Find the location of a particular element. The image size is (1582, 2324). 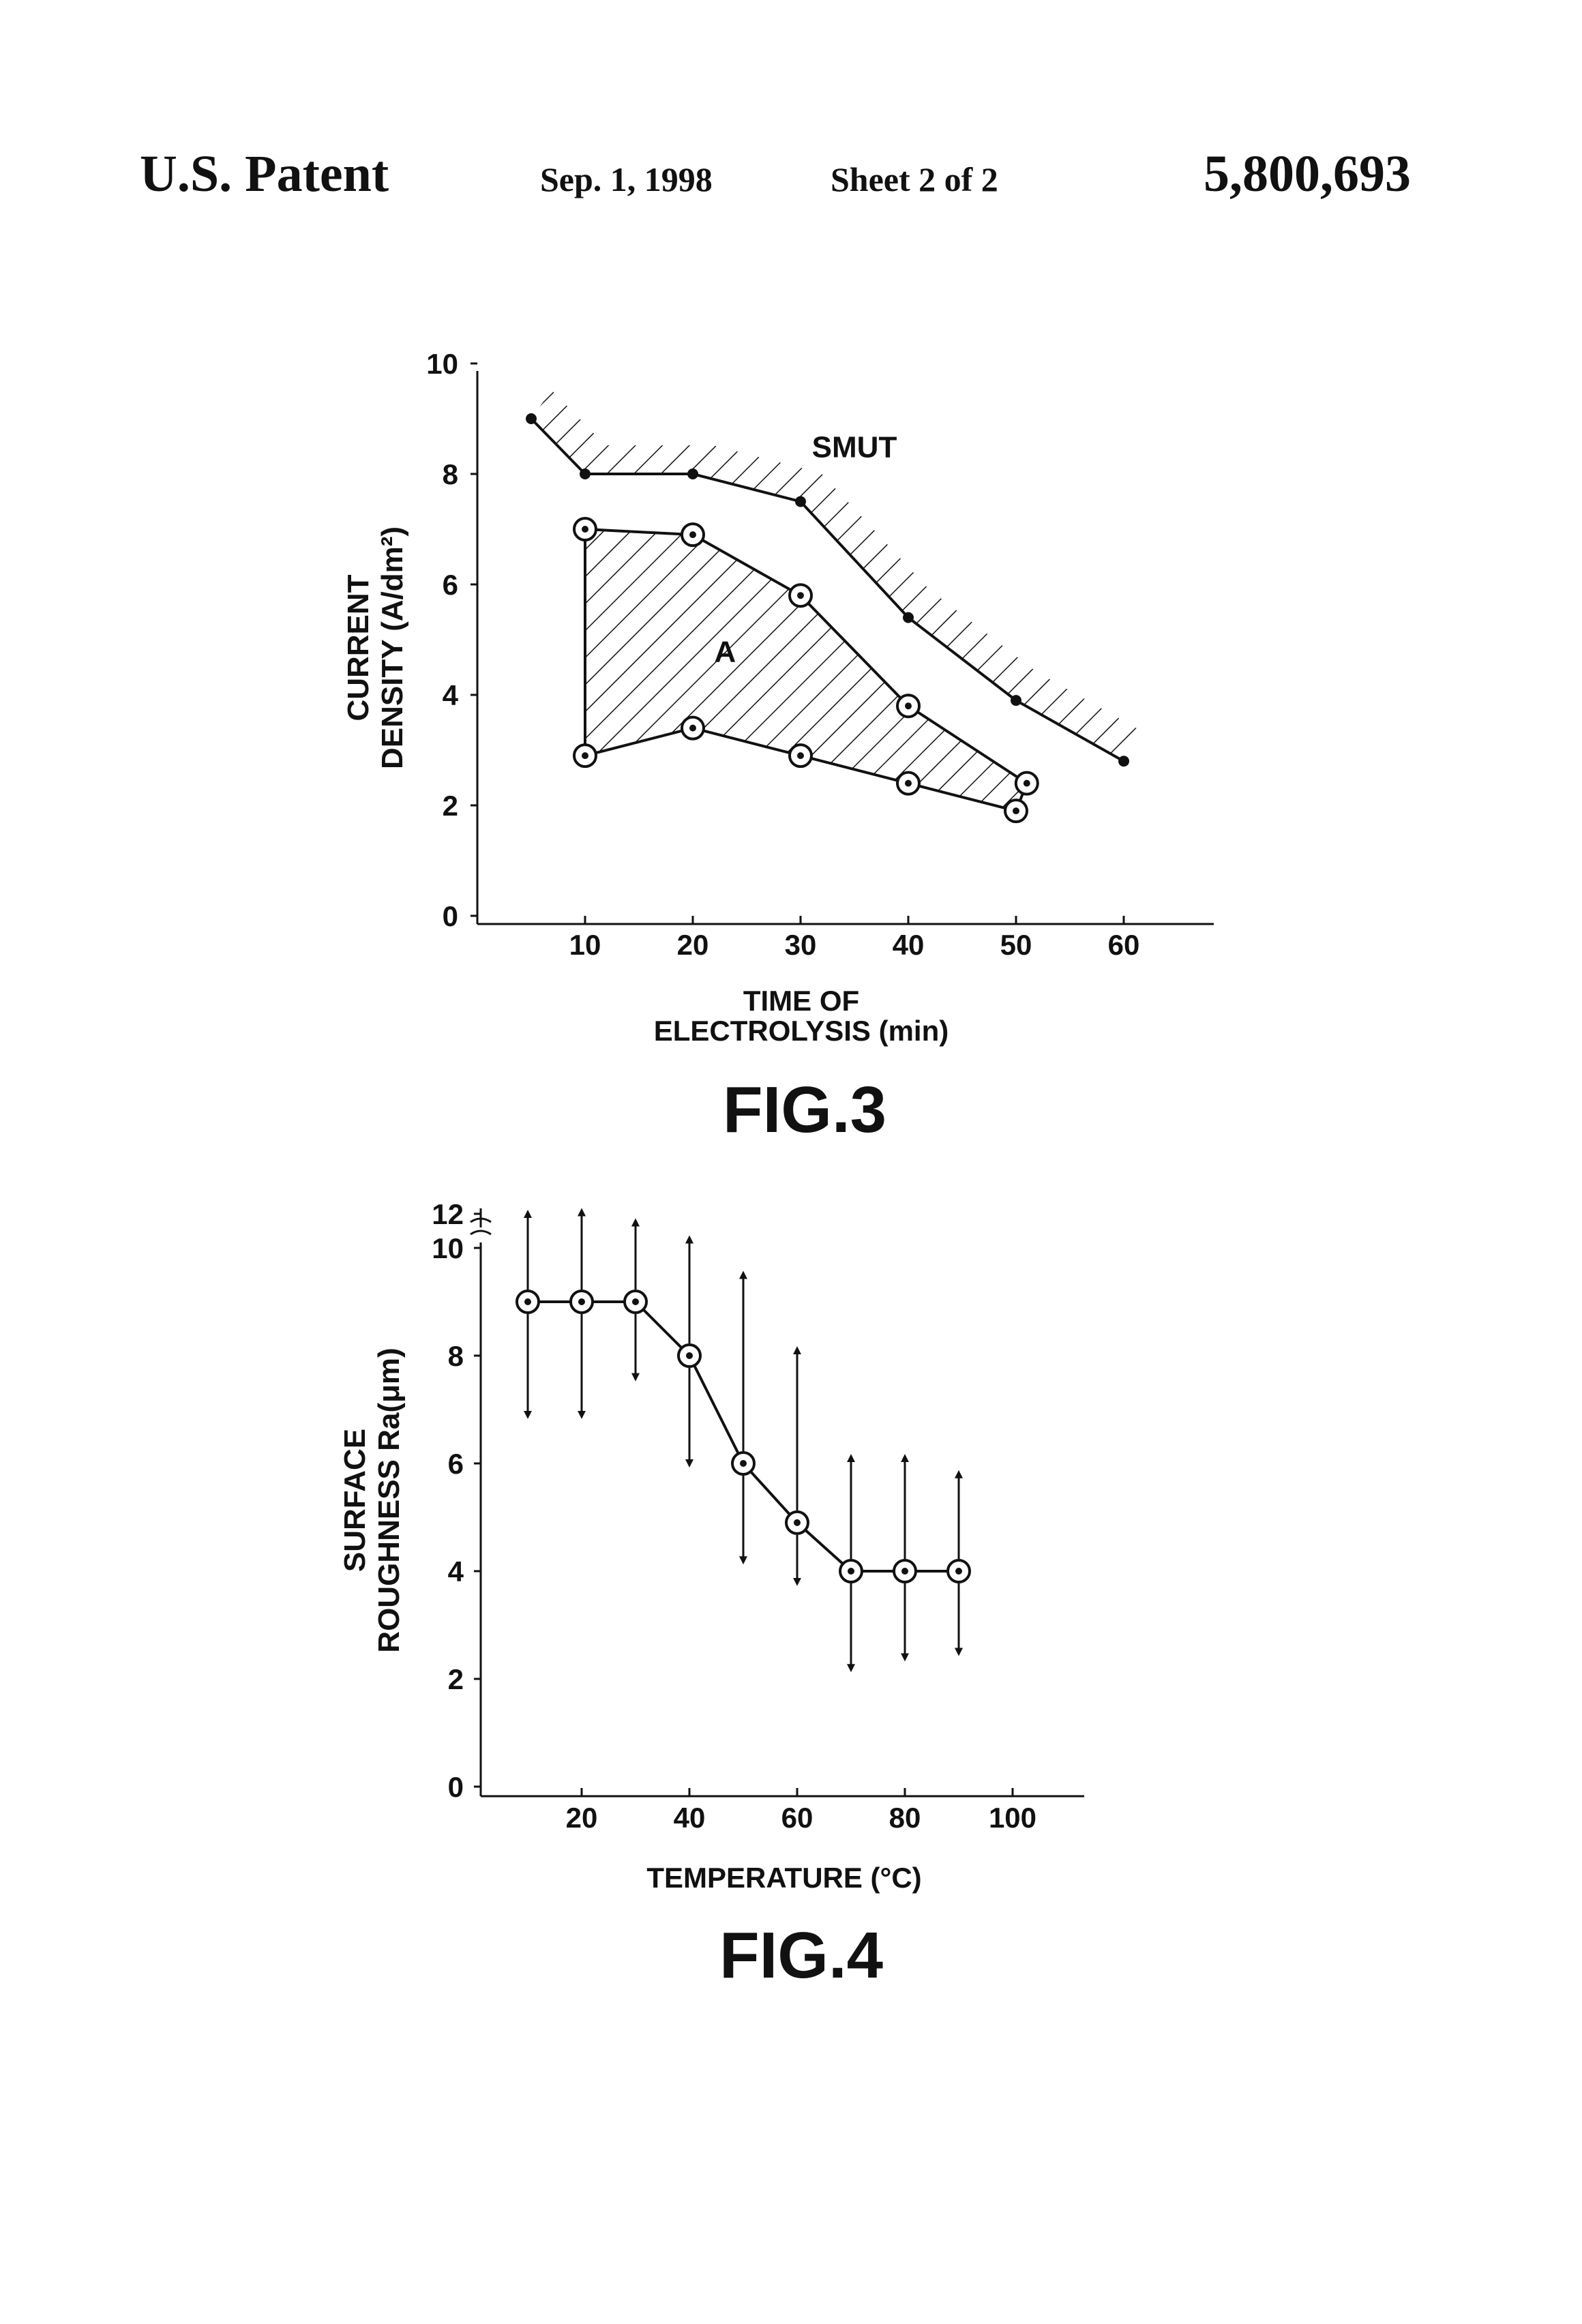

fig4-x-tick-label: 60 is located at coordinates (797, 1818).